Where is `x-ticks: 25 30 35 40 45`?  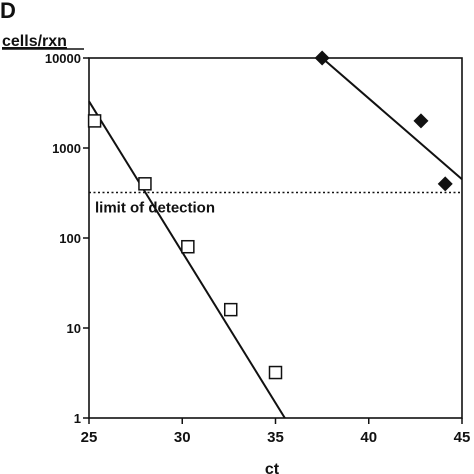
x-ticks: 25 30 35 40 45 is located at coordinates (276, 432).